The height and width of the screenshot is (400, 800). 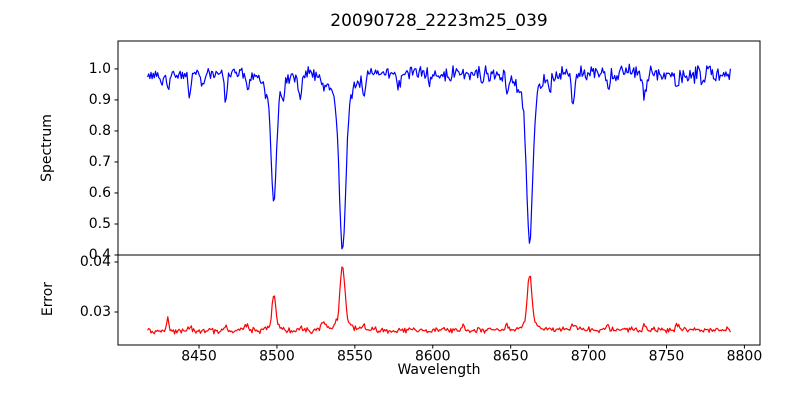 What do you see at coordinates (100, 255) in the screenshot?
I see `spectrum-y-tick-label: 0.4` at bounding box center [100, 255].